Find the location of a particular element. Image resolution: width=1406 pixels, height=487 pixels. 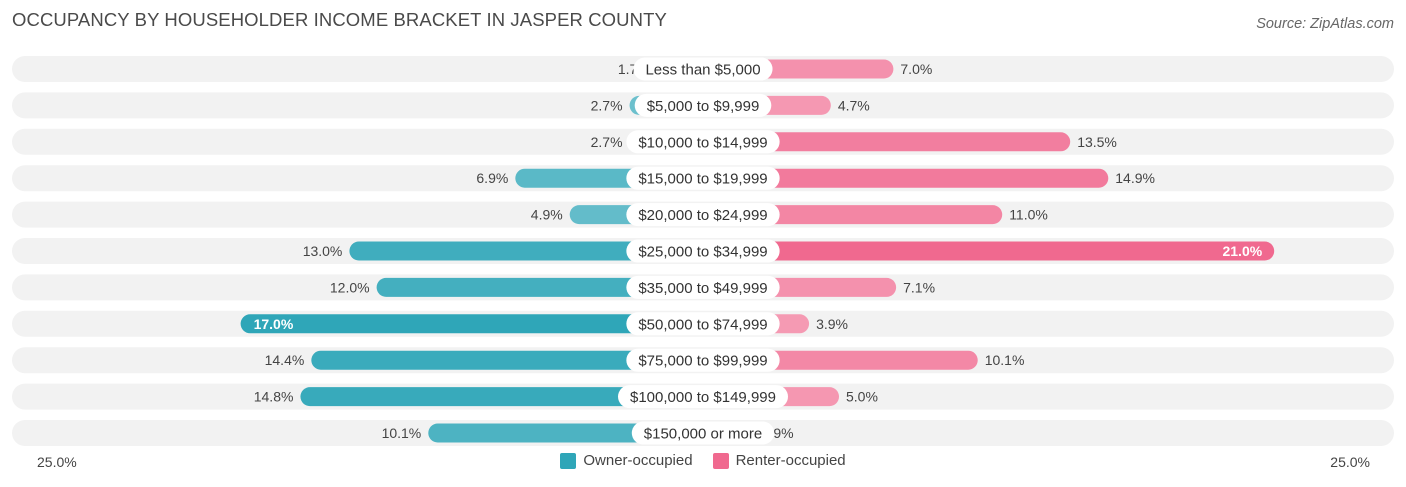

value-label-owner: 4.9% is located at coordinates (547, 215).